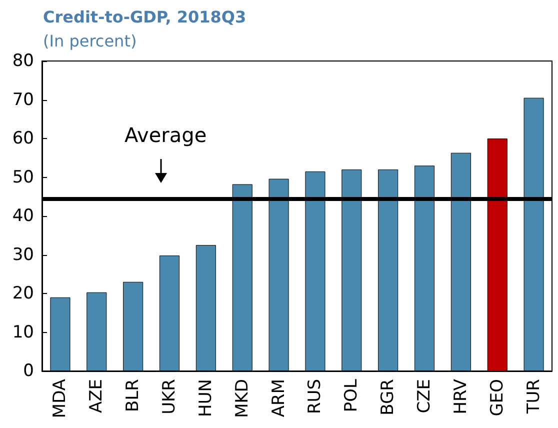  Describe the element at coordinates (23, 294) in the screenshot. I see `y-tick-label: 20` at that location.